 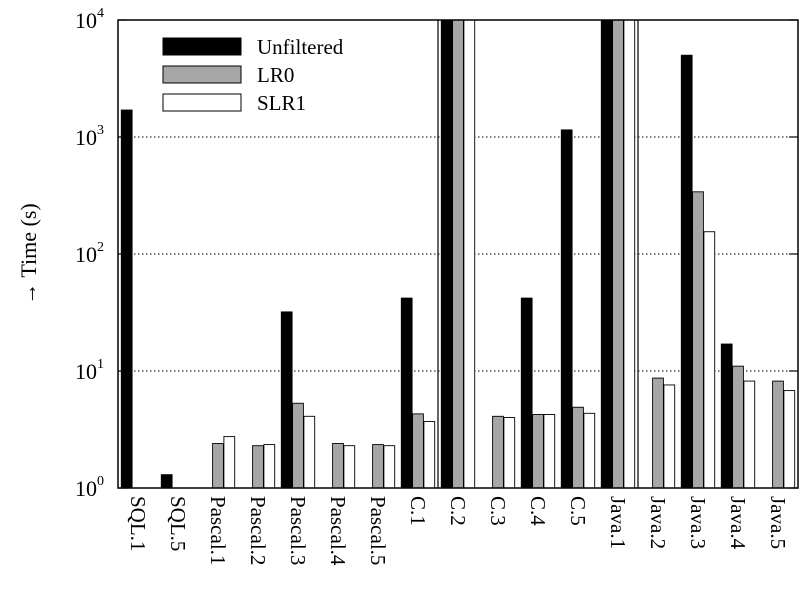 I want to click on x-category-label: Java.5, so click(x=778, y=522).